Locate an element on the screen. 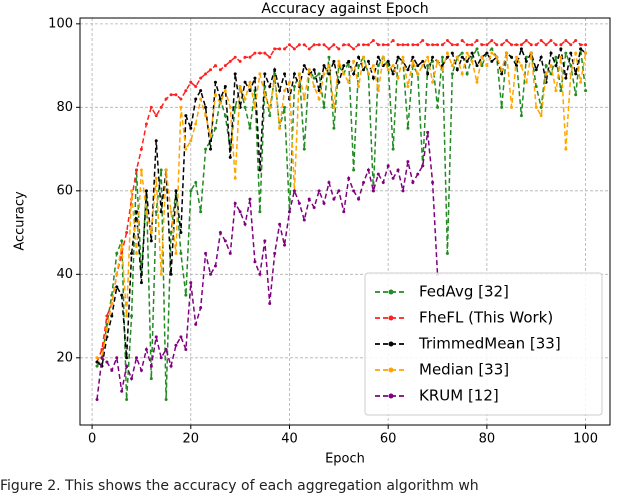 The width and height of the screenshot is (640, 496). y-axis-label: Accuracy is located at coordinates (20, 221).